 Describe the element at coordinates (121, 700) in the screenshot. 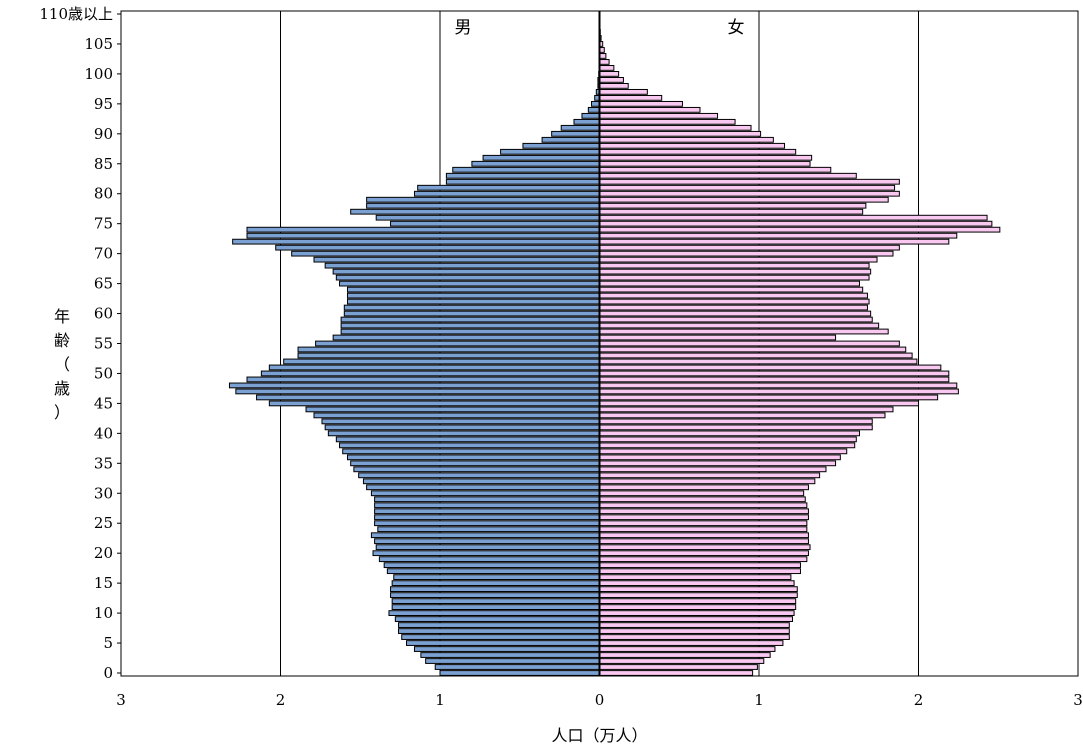

I see `x-tick-label: 3` at that location.